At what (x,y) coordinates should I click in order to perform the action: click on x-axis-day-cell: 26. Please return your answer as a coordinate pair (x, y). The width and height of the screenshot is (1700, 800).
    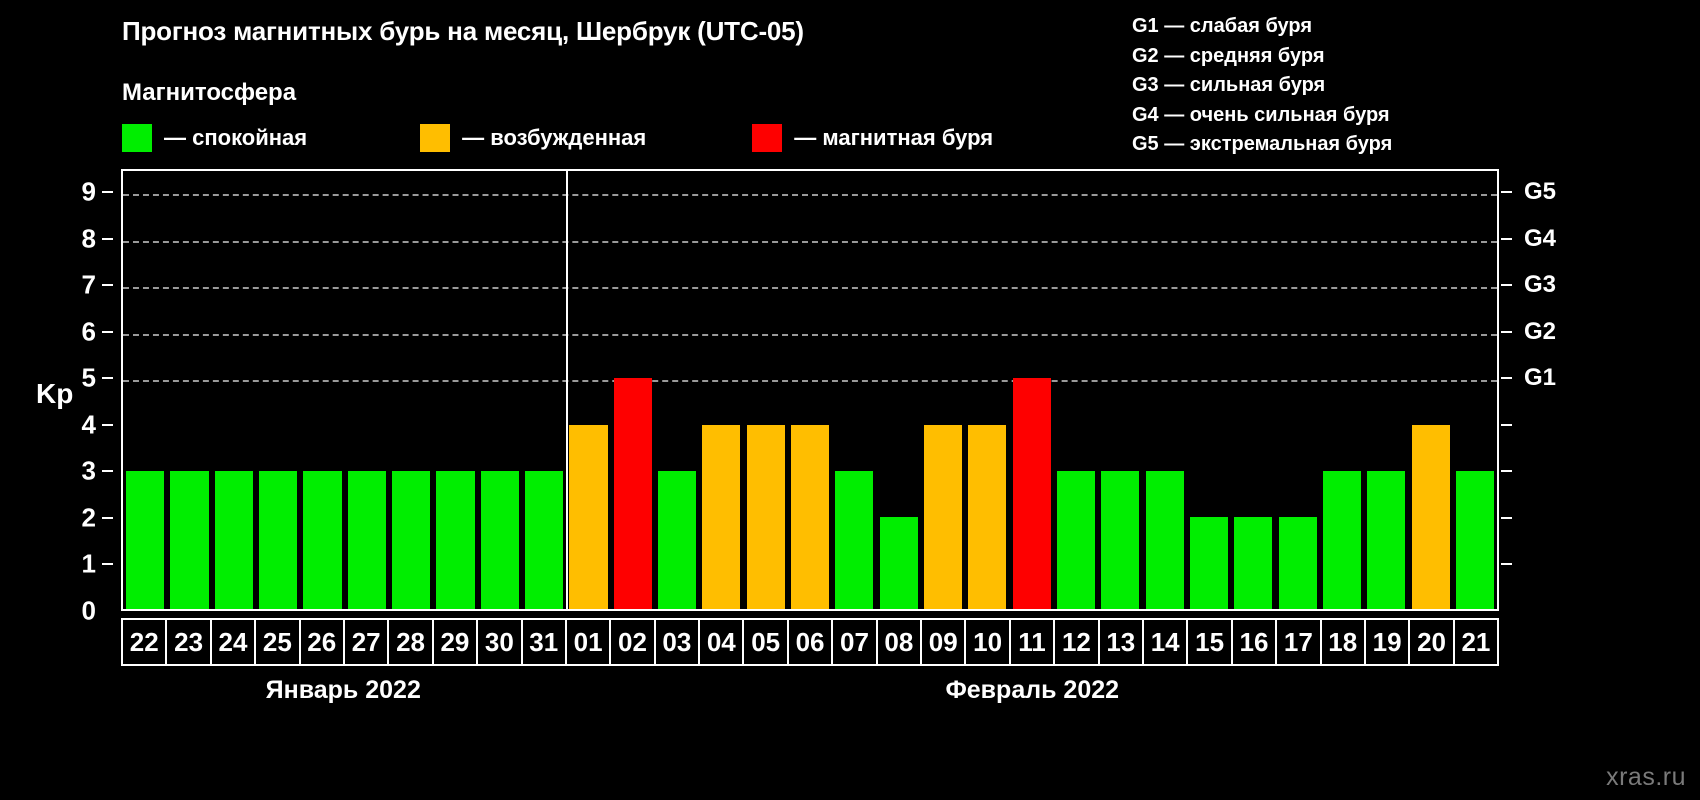
    Looking at the image, I should click on (321, 642).